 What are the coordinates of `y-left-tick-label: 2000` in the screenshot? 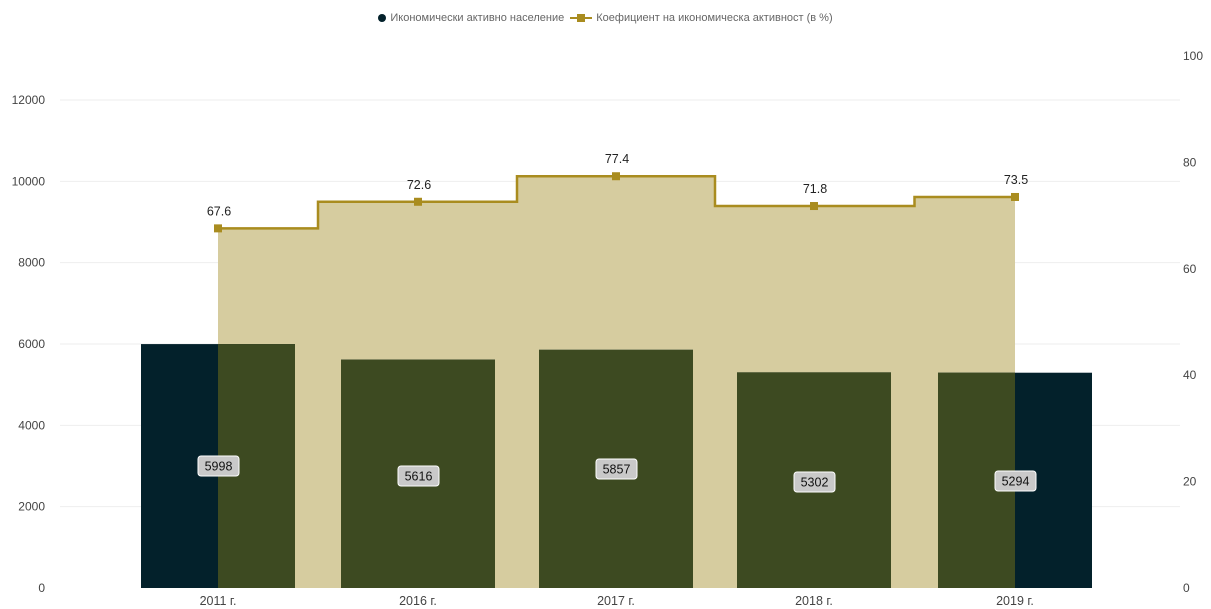 It's located at (31, 507).